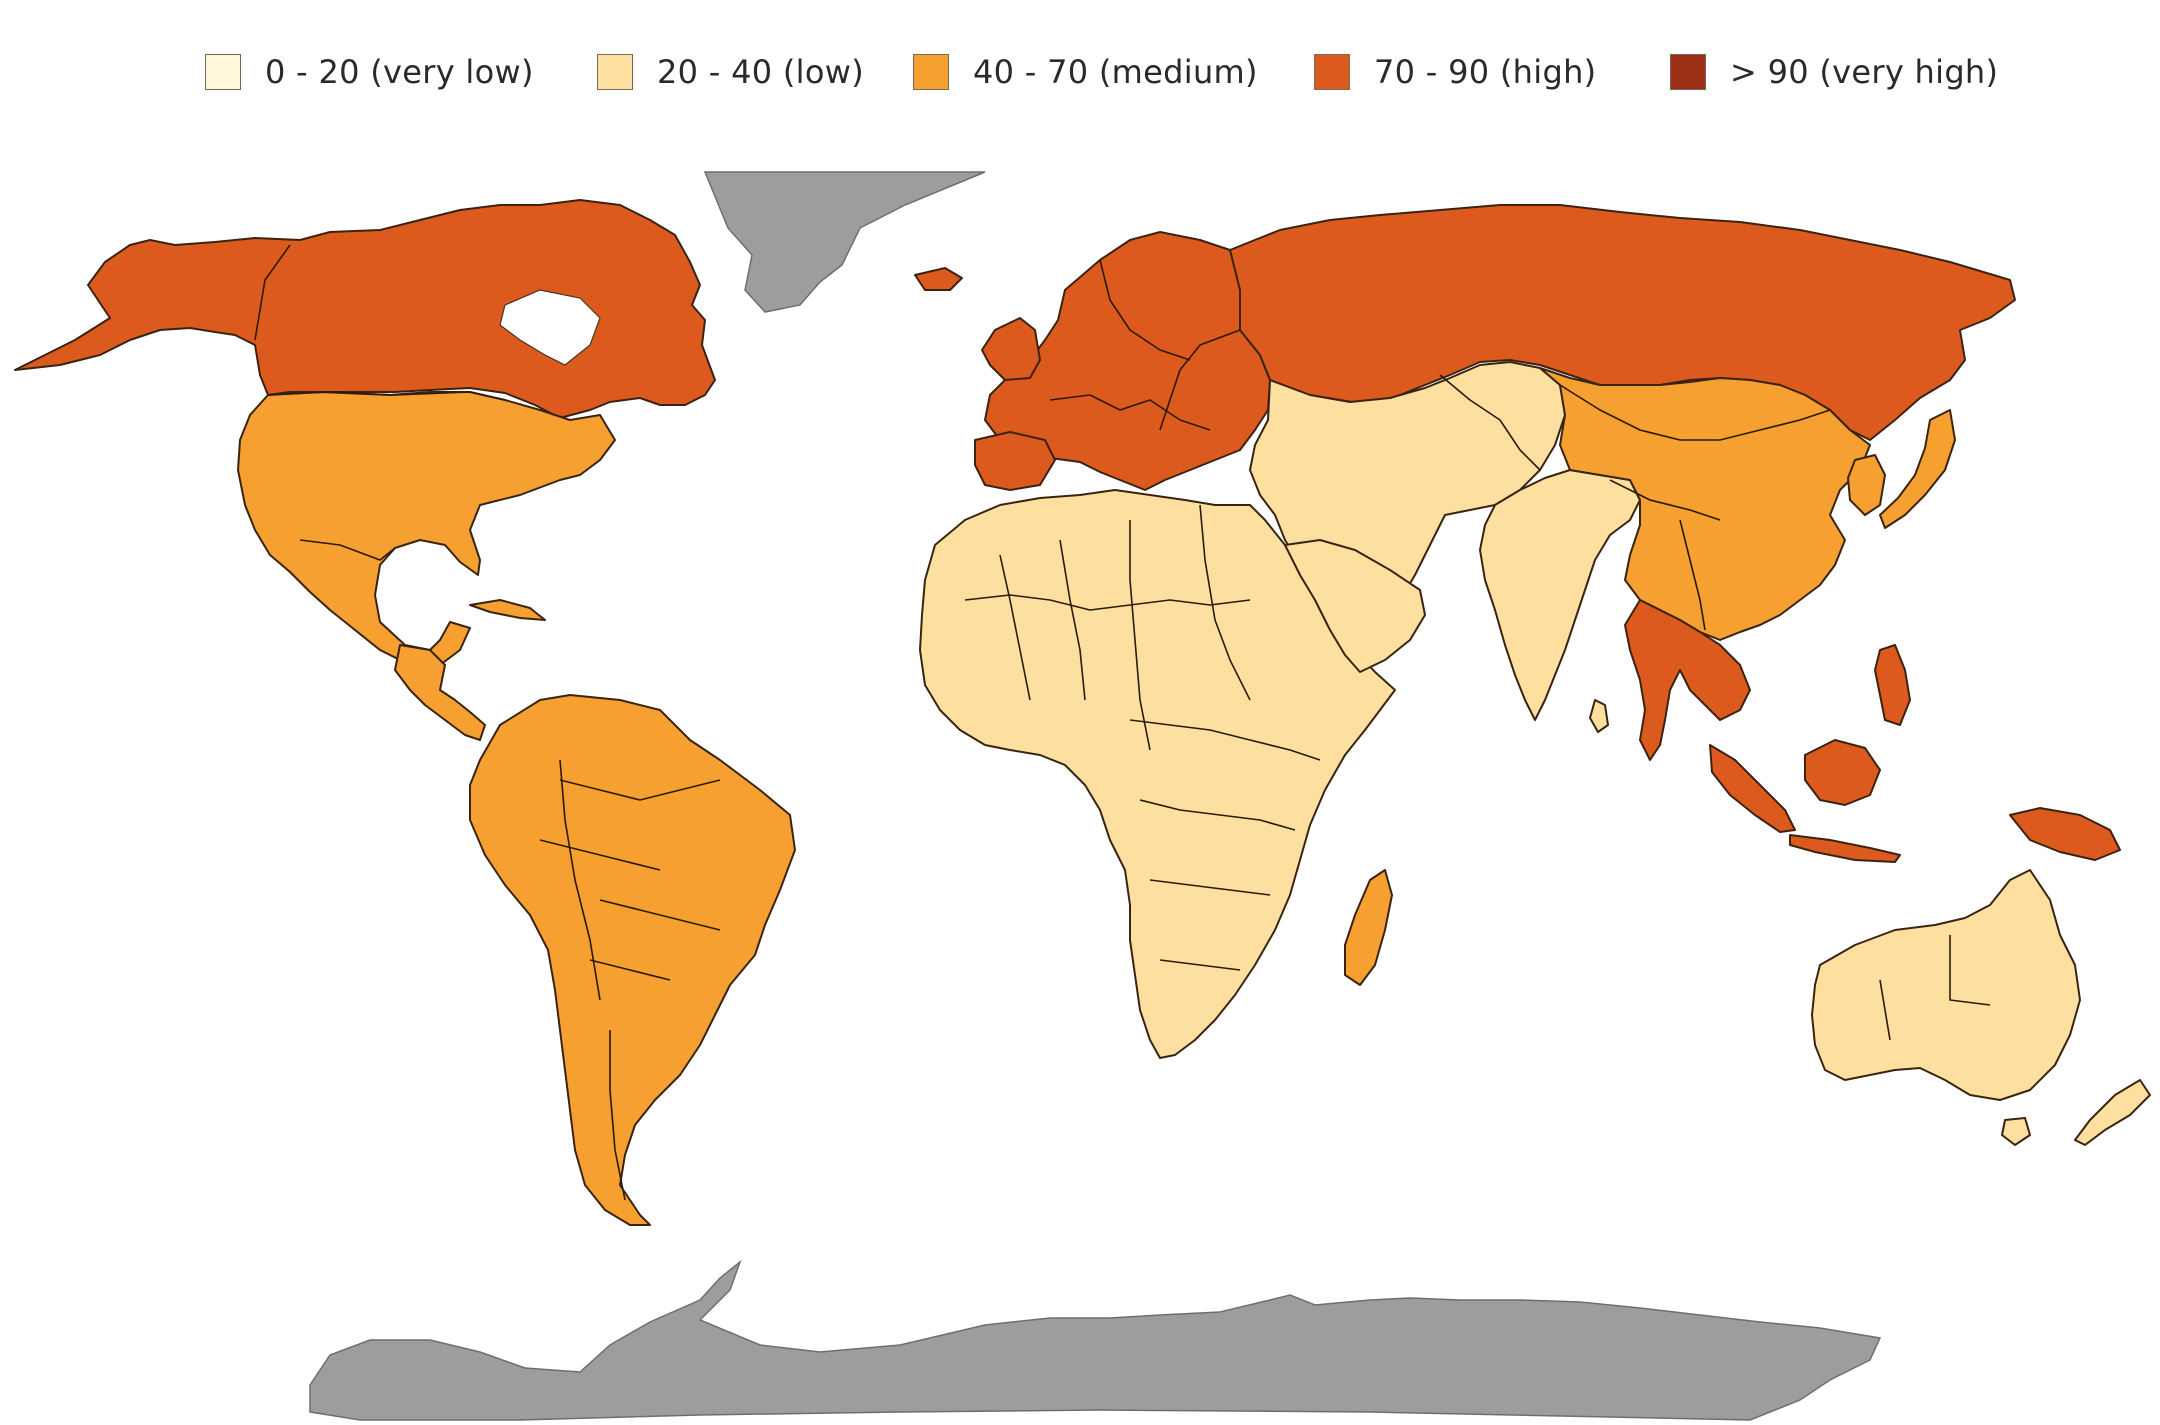 This screenshot has width=2160, height=1425. What do you see at coordinates (1845, 848) in the screenshot?
I see `java` at bounding box center [1845, 848].